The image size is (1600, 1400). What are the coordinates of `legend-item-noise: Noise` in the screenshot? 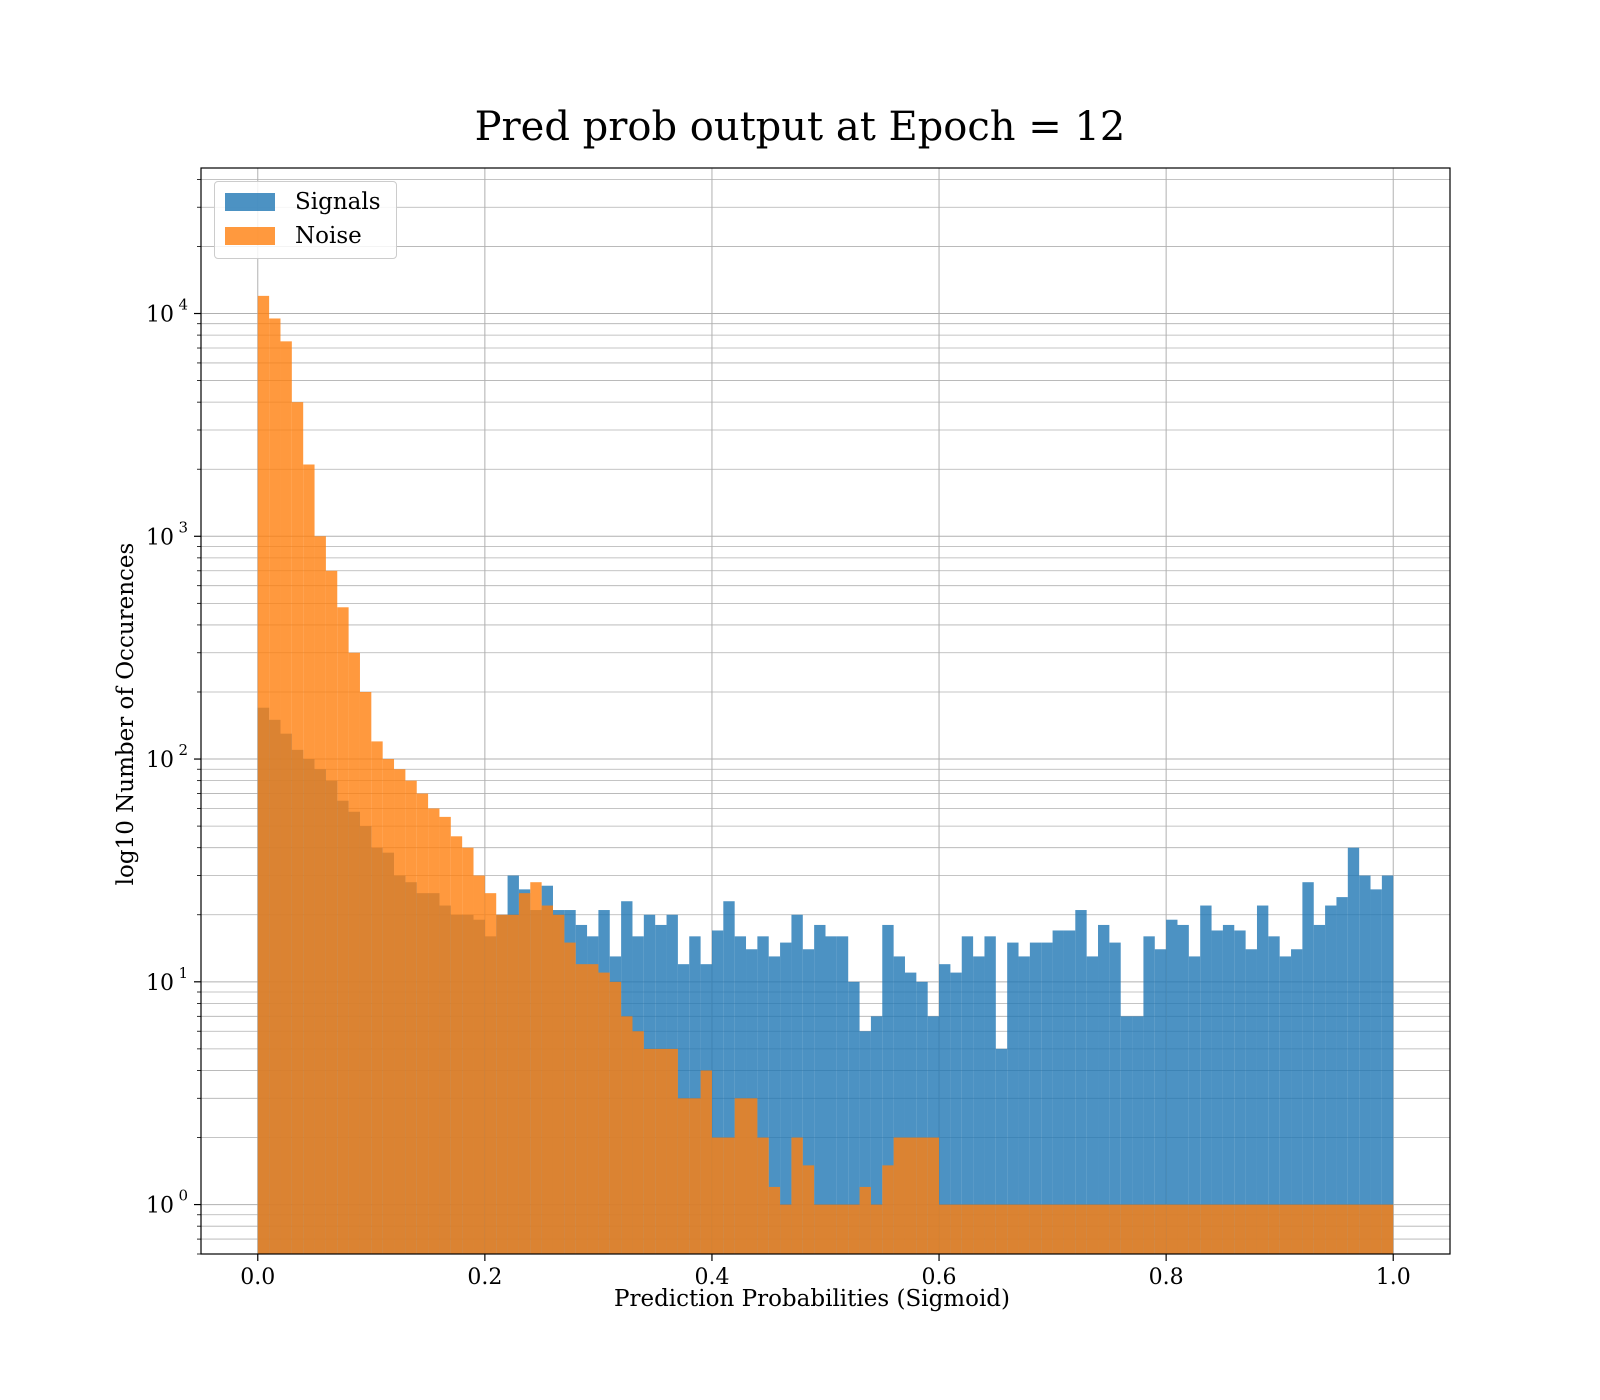 It's located at (293, 236).